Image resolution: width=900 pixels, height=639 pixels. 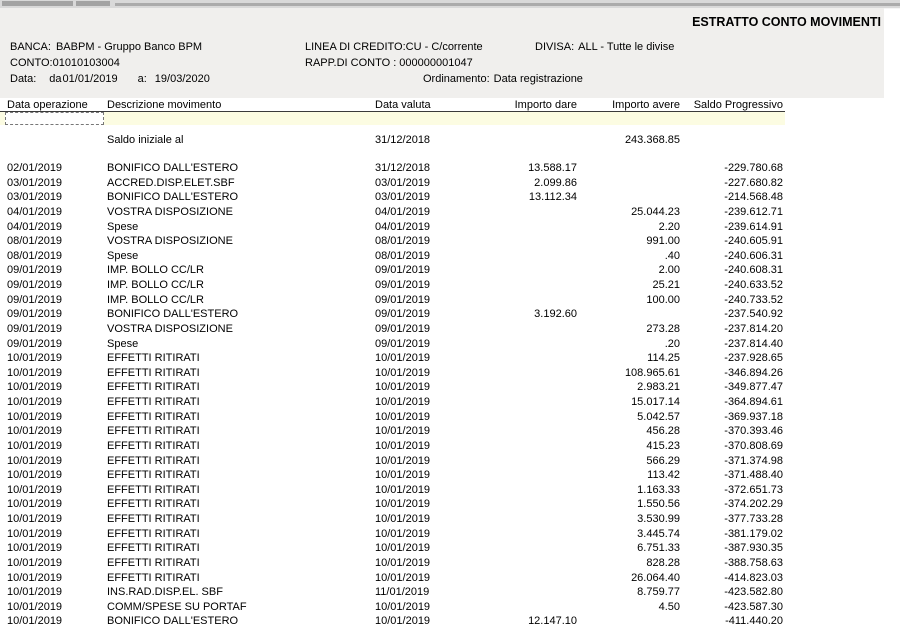 I want to click on cell-saldo-progressivo: -237.928.65, so click(x=753, y=358).